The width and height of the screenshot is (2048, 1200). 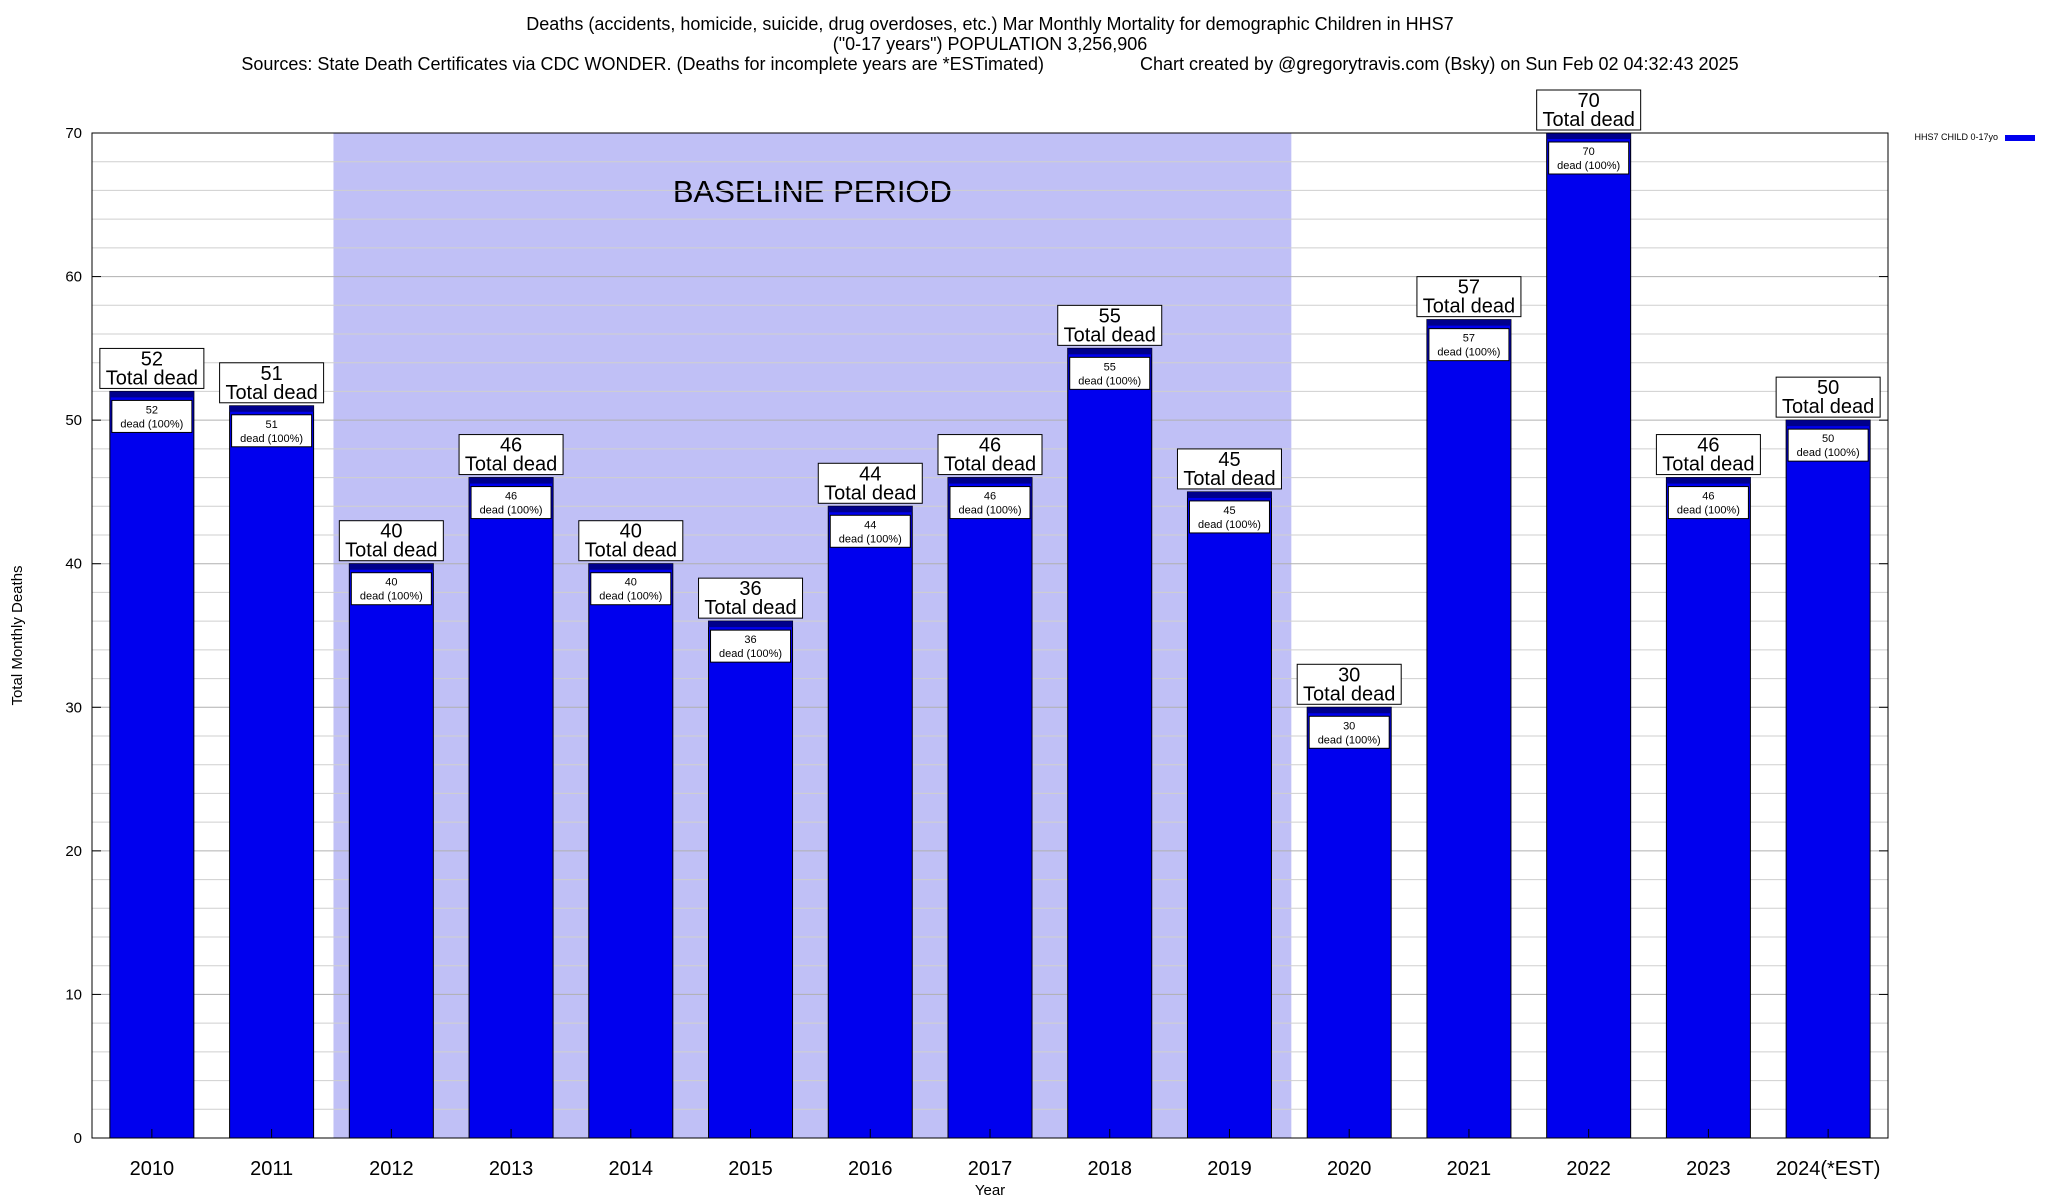 What do you see at coordinates (870, 474) in the screenshot?
I see `top-value-label: 44` at bounding box center [870, 474].